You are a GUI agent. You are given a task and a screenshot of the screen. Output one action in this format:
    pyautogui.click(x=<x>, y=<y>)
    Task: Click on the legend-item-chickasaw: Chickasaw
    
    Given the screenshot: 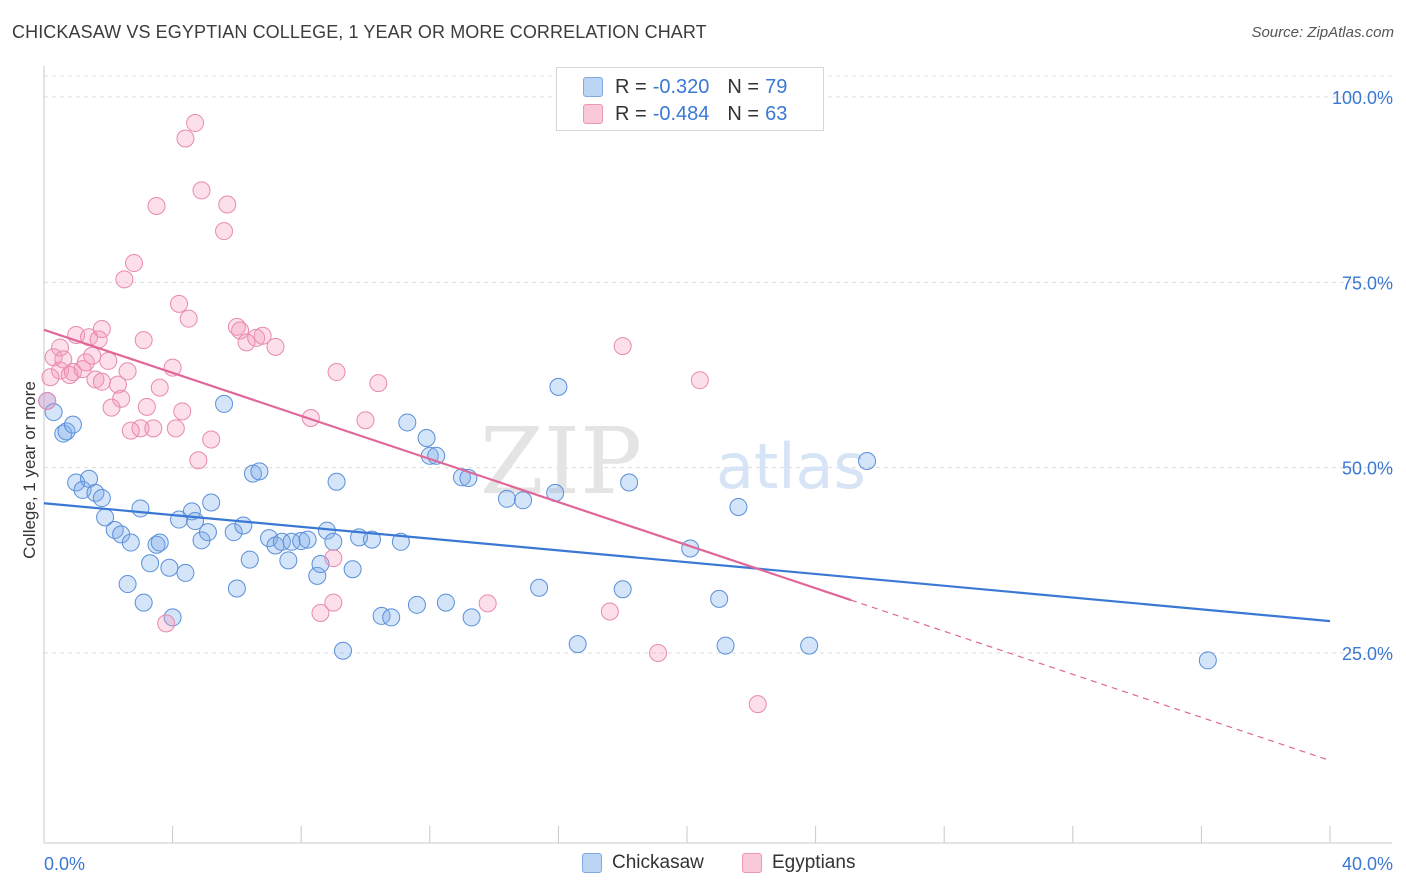 What is the action you would take?
    pyautogui.click(x=643, y=863)
    